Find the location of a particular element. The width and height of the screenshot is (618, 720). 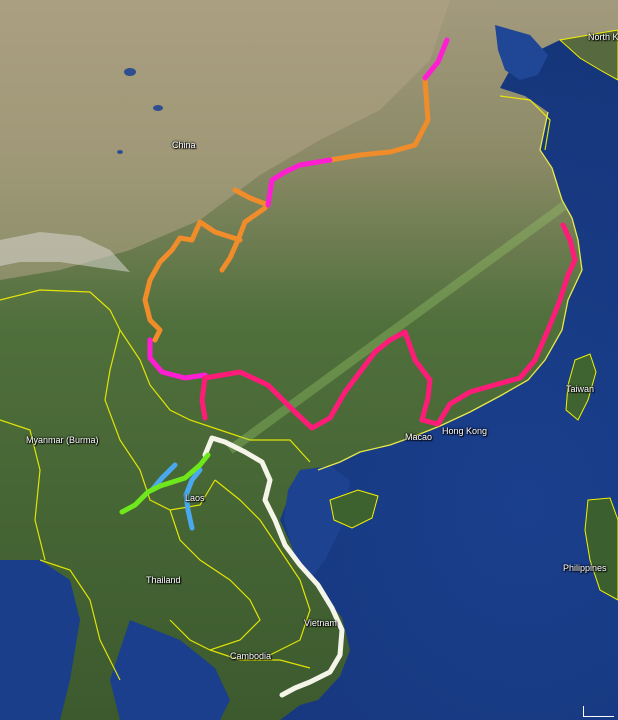

label-myanmar: Myanmar (Burma) is located at coordinates (62, 440).